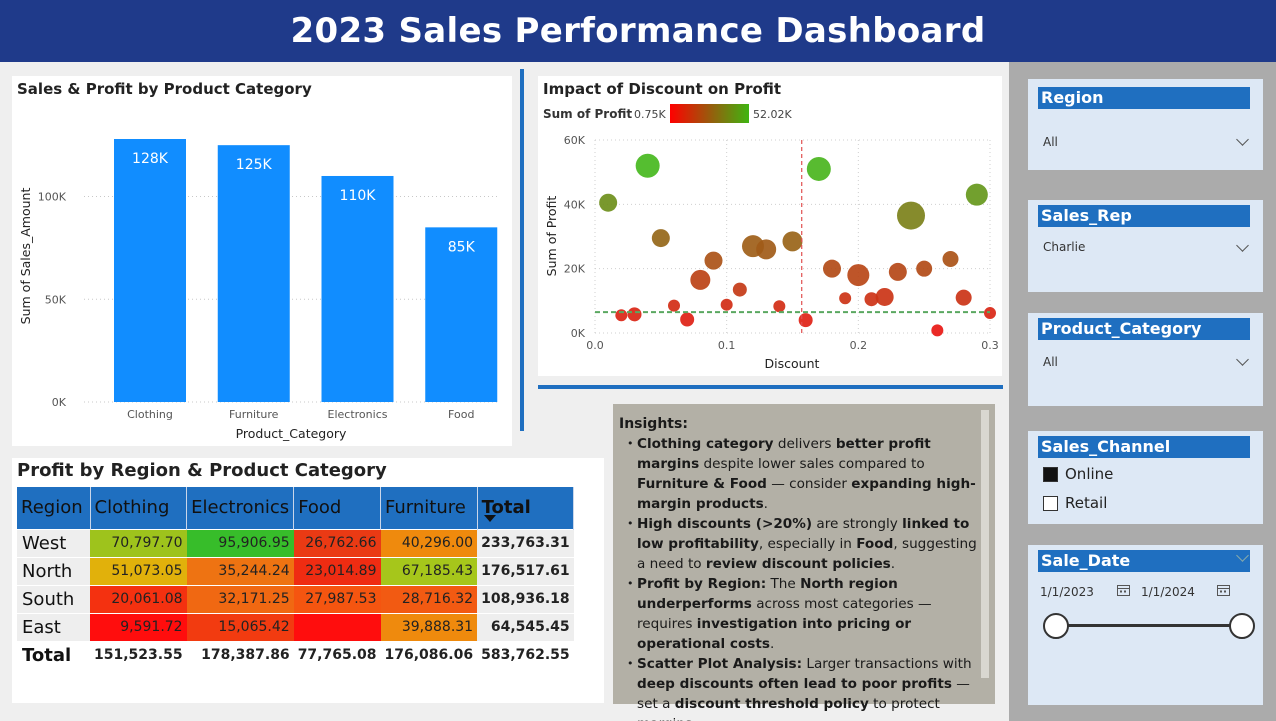 The image size is (1276, 721). I want to click on row-total-cell: 233,763.31, so click(525, 542).